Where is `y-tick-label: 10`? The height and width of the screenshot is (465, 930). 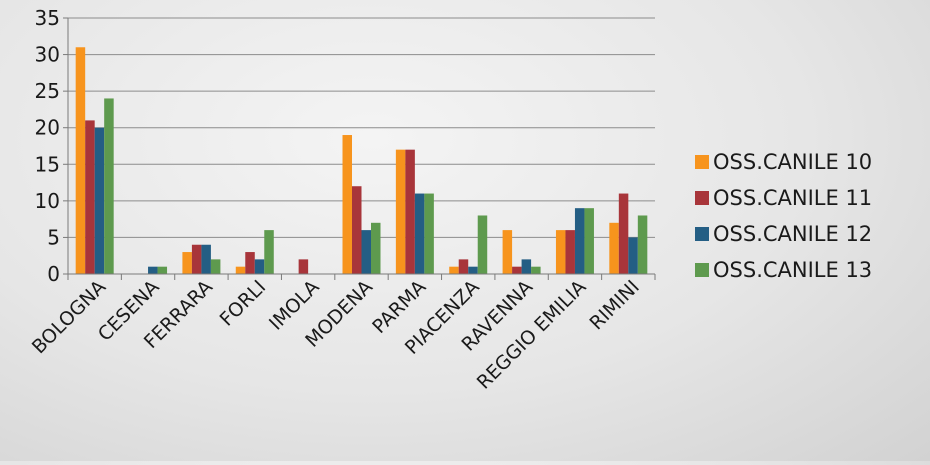
y-tick-label: 10 is located at coordinates (47, 201).